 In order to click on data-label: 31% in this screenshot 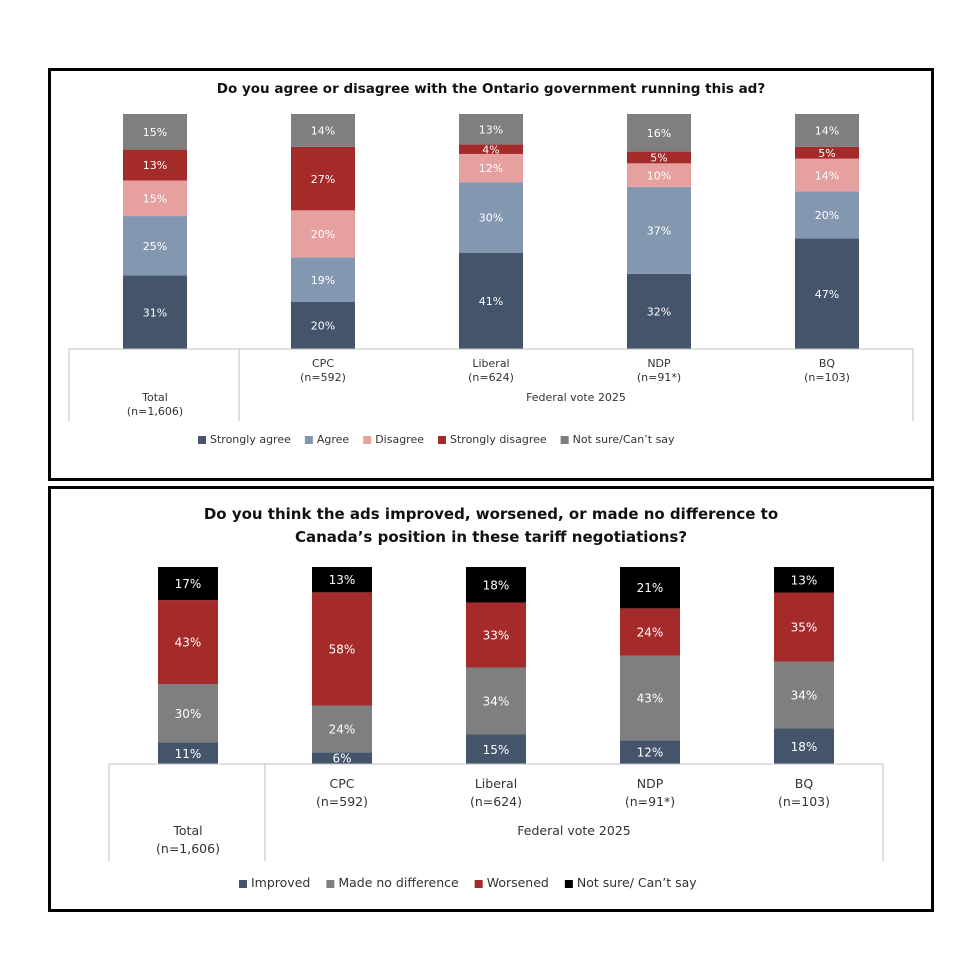, I will do `click(155, 312)`.